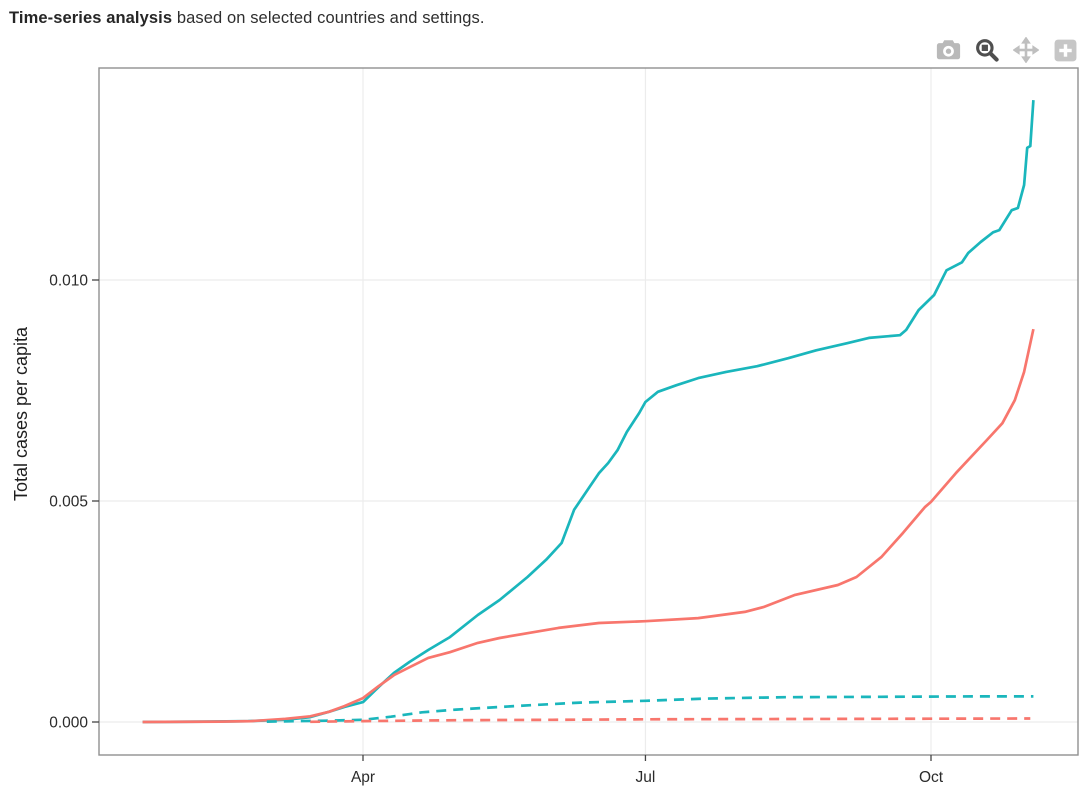  Describe the element at coordinates (68, 502) in the screenshot. I see `y-tick-label: 0.005` at that location.